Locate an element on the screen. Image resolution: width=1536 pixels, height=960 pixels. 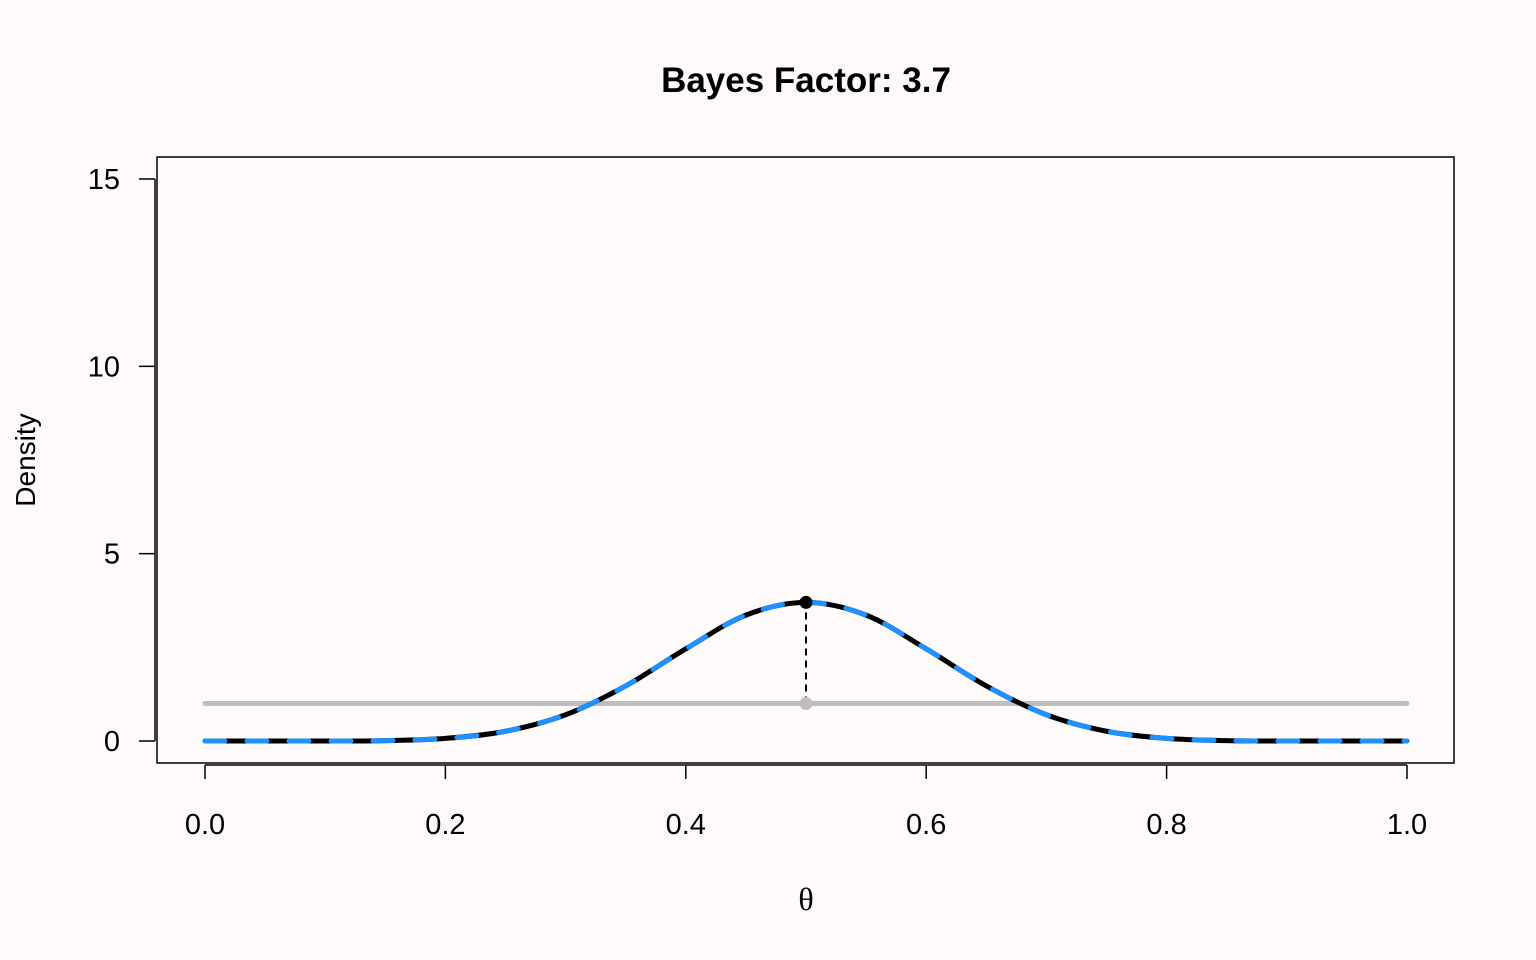
x-tick-label: 1.0 is located at coordinates (1407, 825).